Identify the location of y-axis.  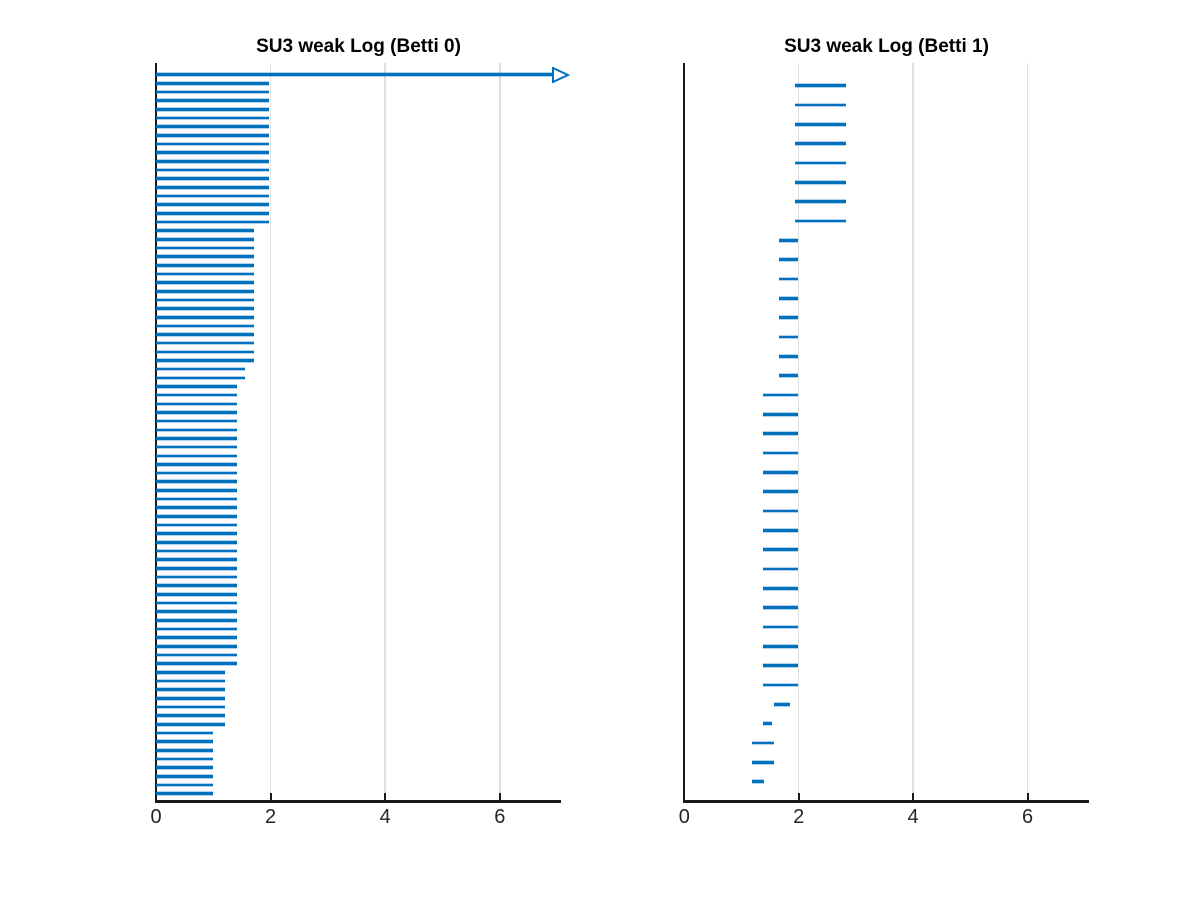
(156, 432).